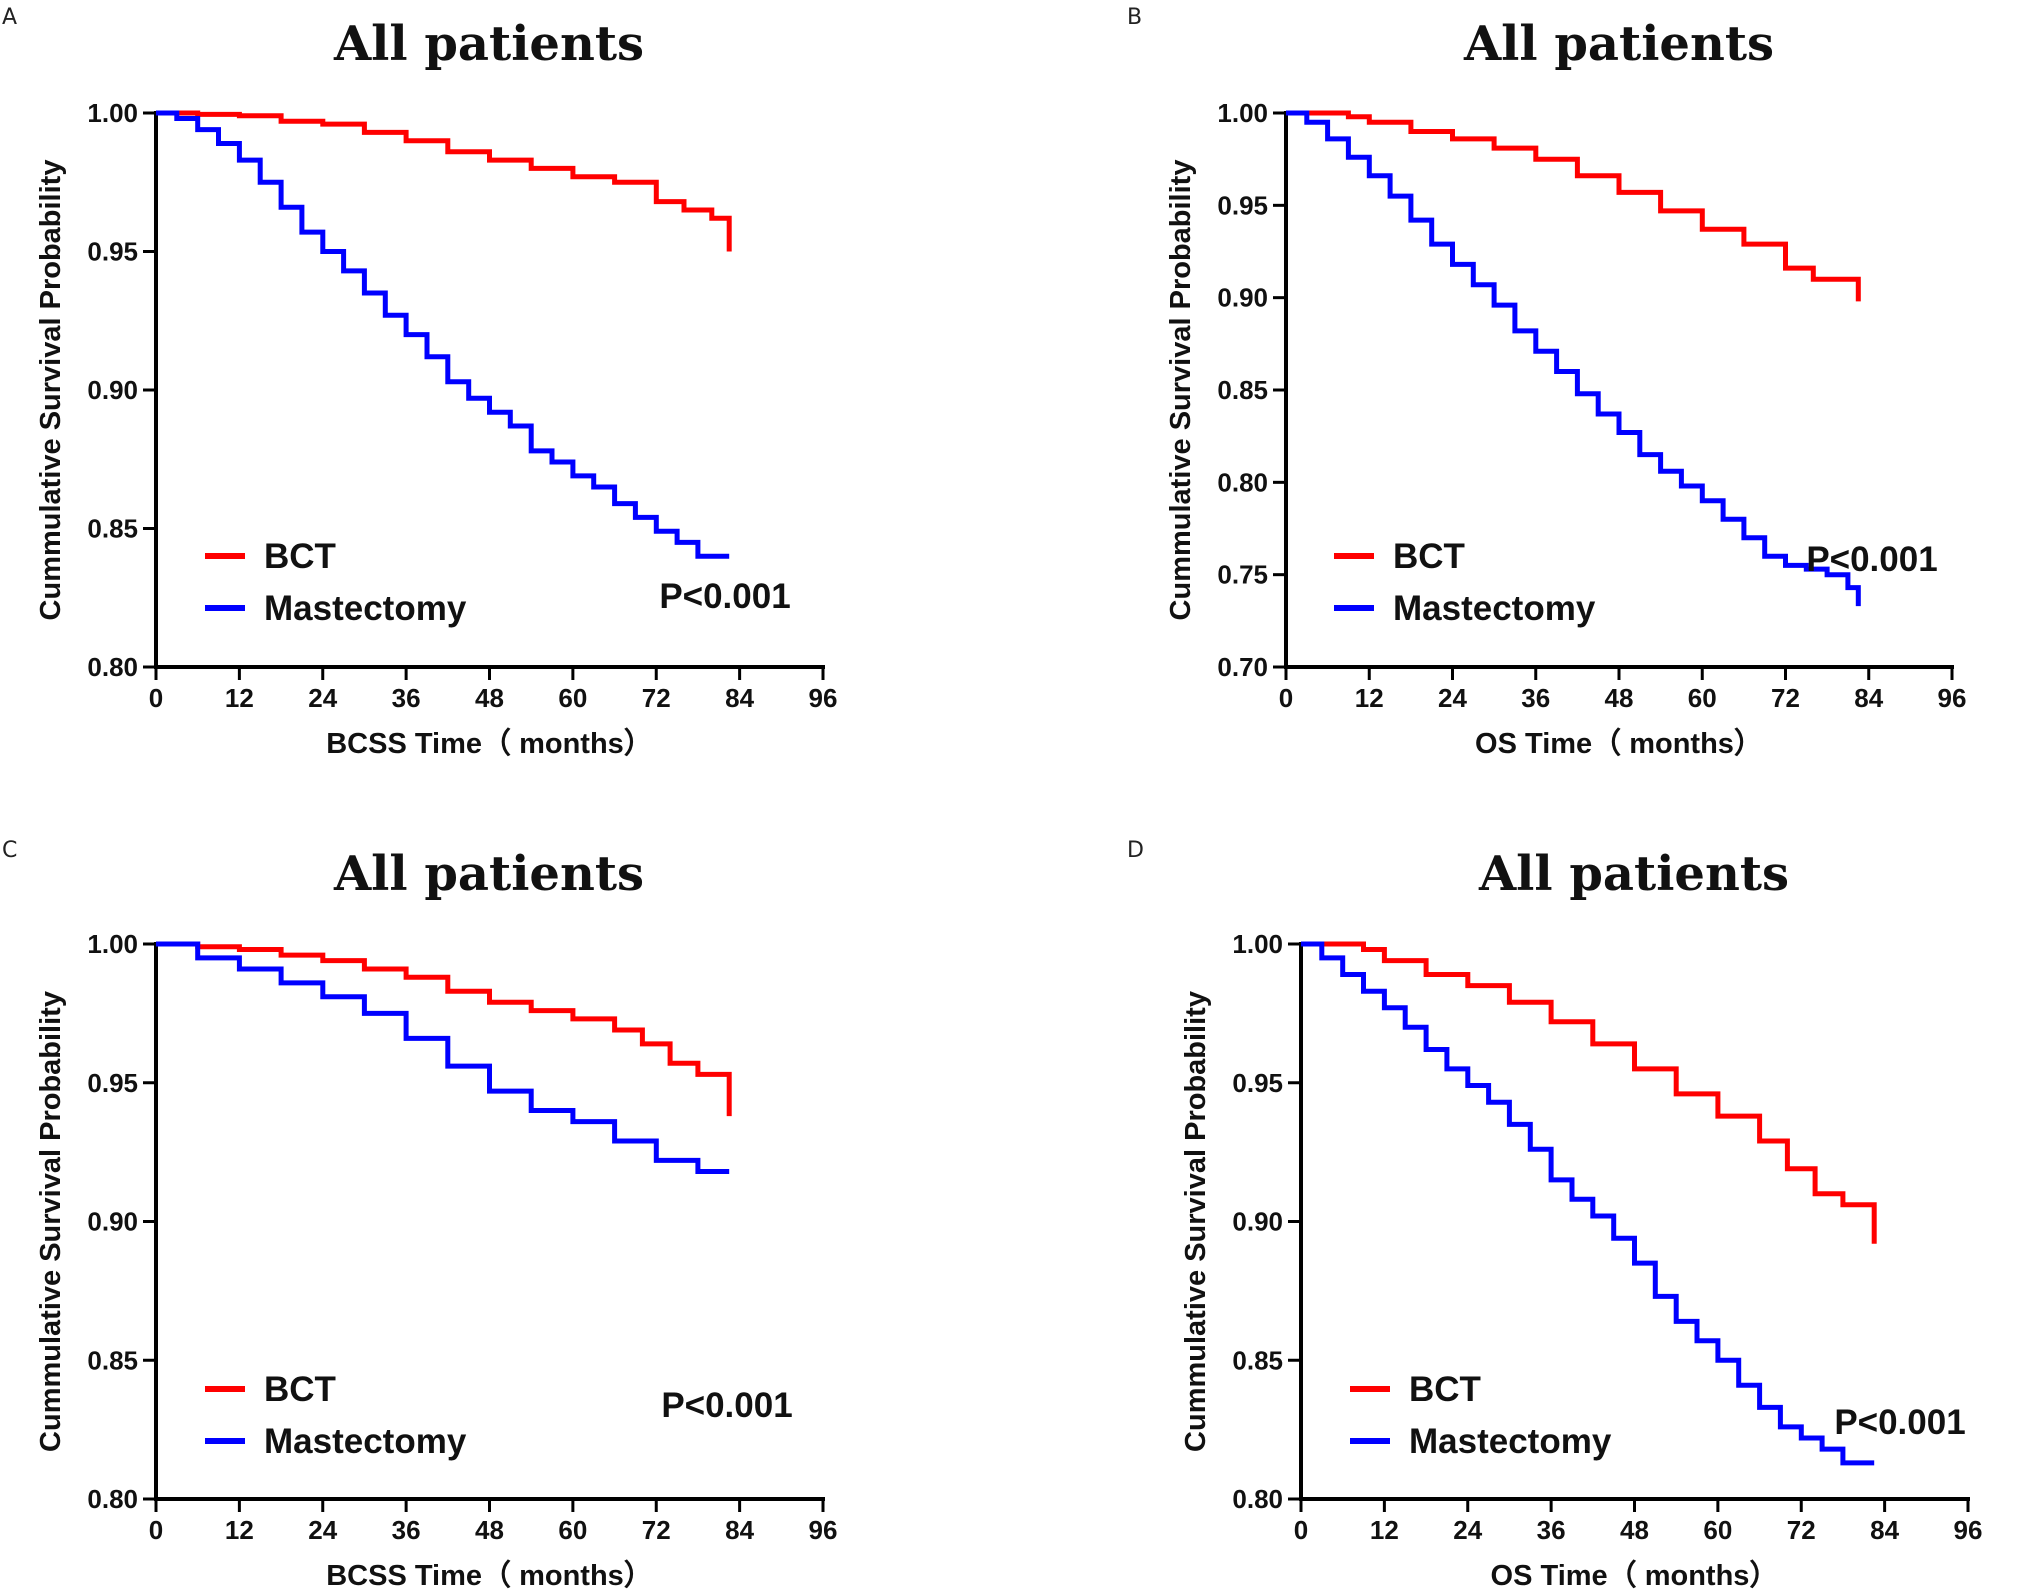  What do you see at coordinates (1134, 17) in the screenshot?
I see `panel-letter: B` at bounding box center [1134, 17].